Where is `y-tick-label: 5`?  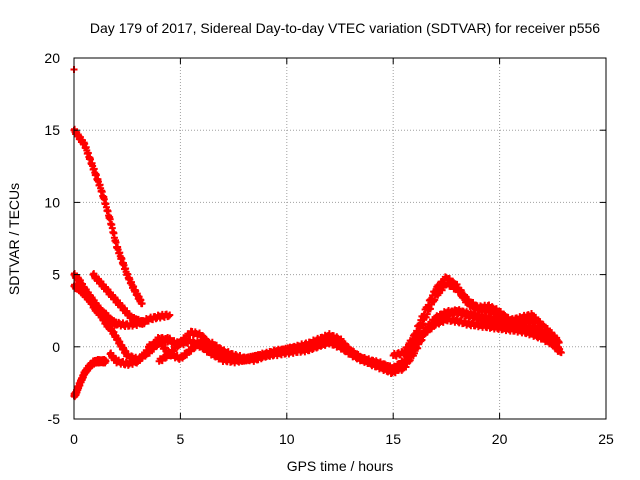 y-tick-label: 5 is located at coordinates (56, 275).